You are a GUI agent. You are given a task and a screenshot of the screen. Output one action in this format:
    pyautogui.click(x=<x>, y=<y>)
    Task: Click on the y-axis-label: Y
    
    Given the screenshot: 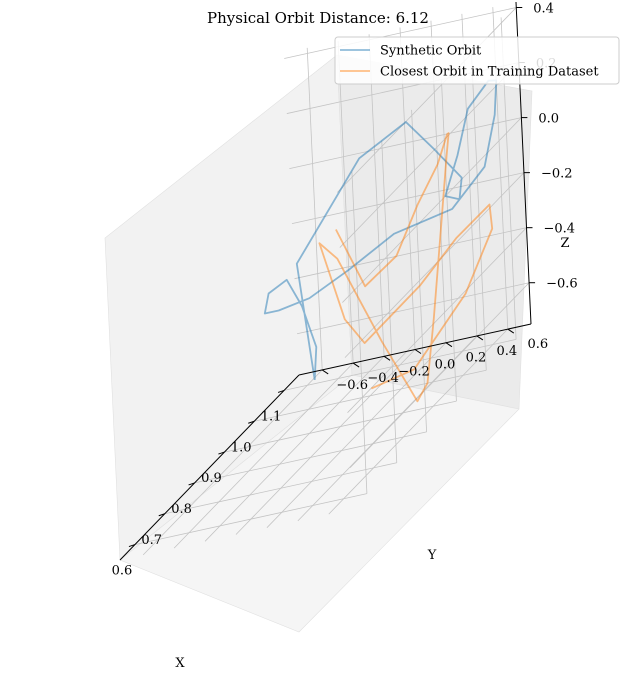 What is the action you would take?
    pyautogui.click(x=432, y=555)
    